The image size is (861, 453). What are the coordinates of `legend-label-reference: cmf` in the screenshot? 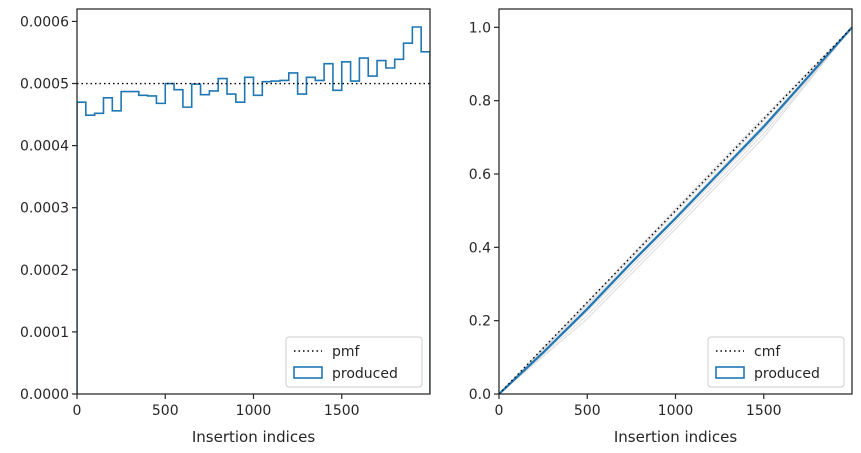 It's located at (767, 352).